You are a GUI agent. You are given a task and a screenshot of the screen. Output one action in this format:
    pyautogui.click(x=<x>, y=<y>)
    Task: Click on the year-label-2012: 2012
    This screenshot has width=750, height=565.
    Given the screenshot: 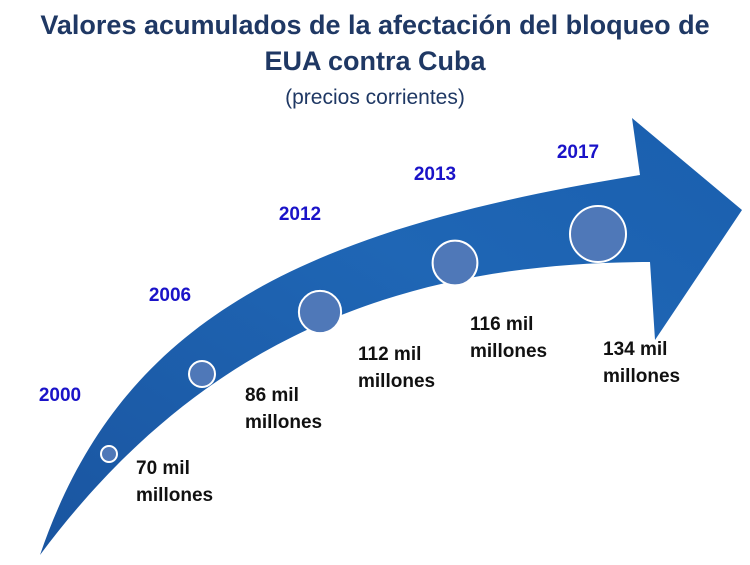 What is the action you would take?
    pyautogui.click(x=300, y=214)
    